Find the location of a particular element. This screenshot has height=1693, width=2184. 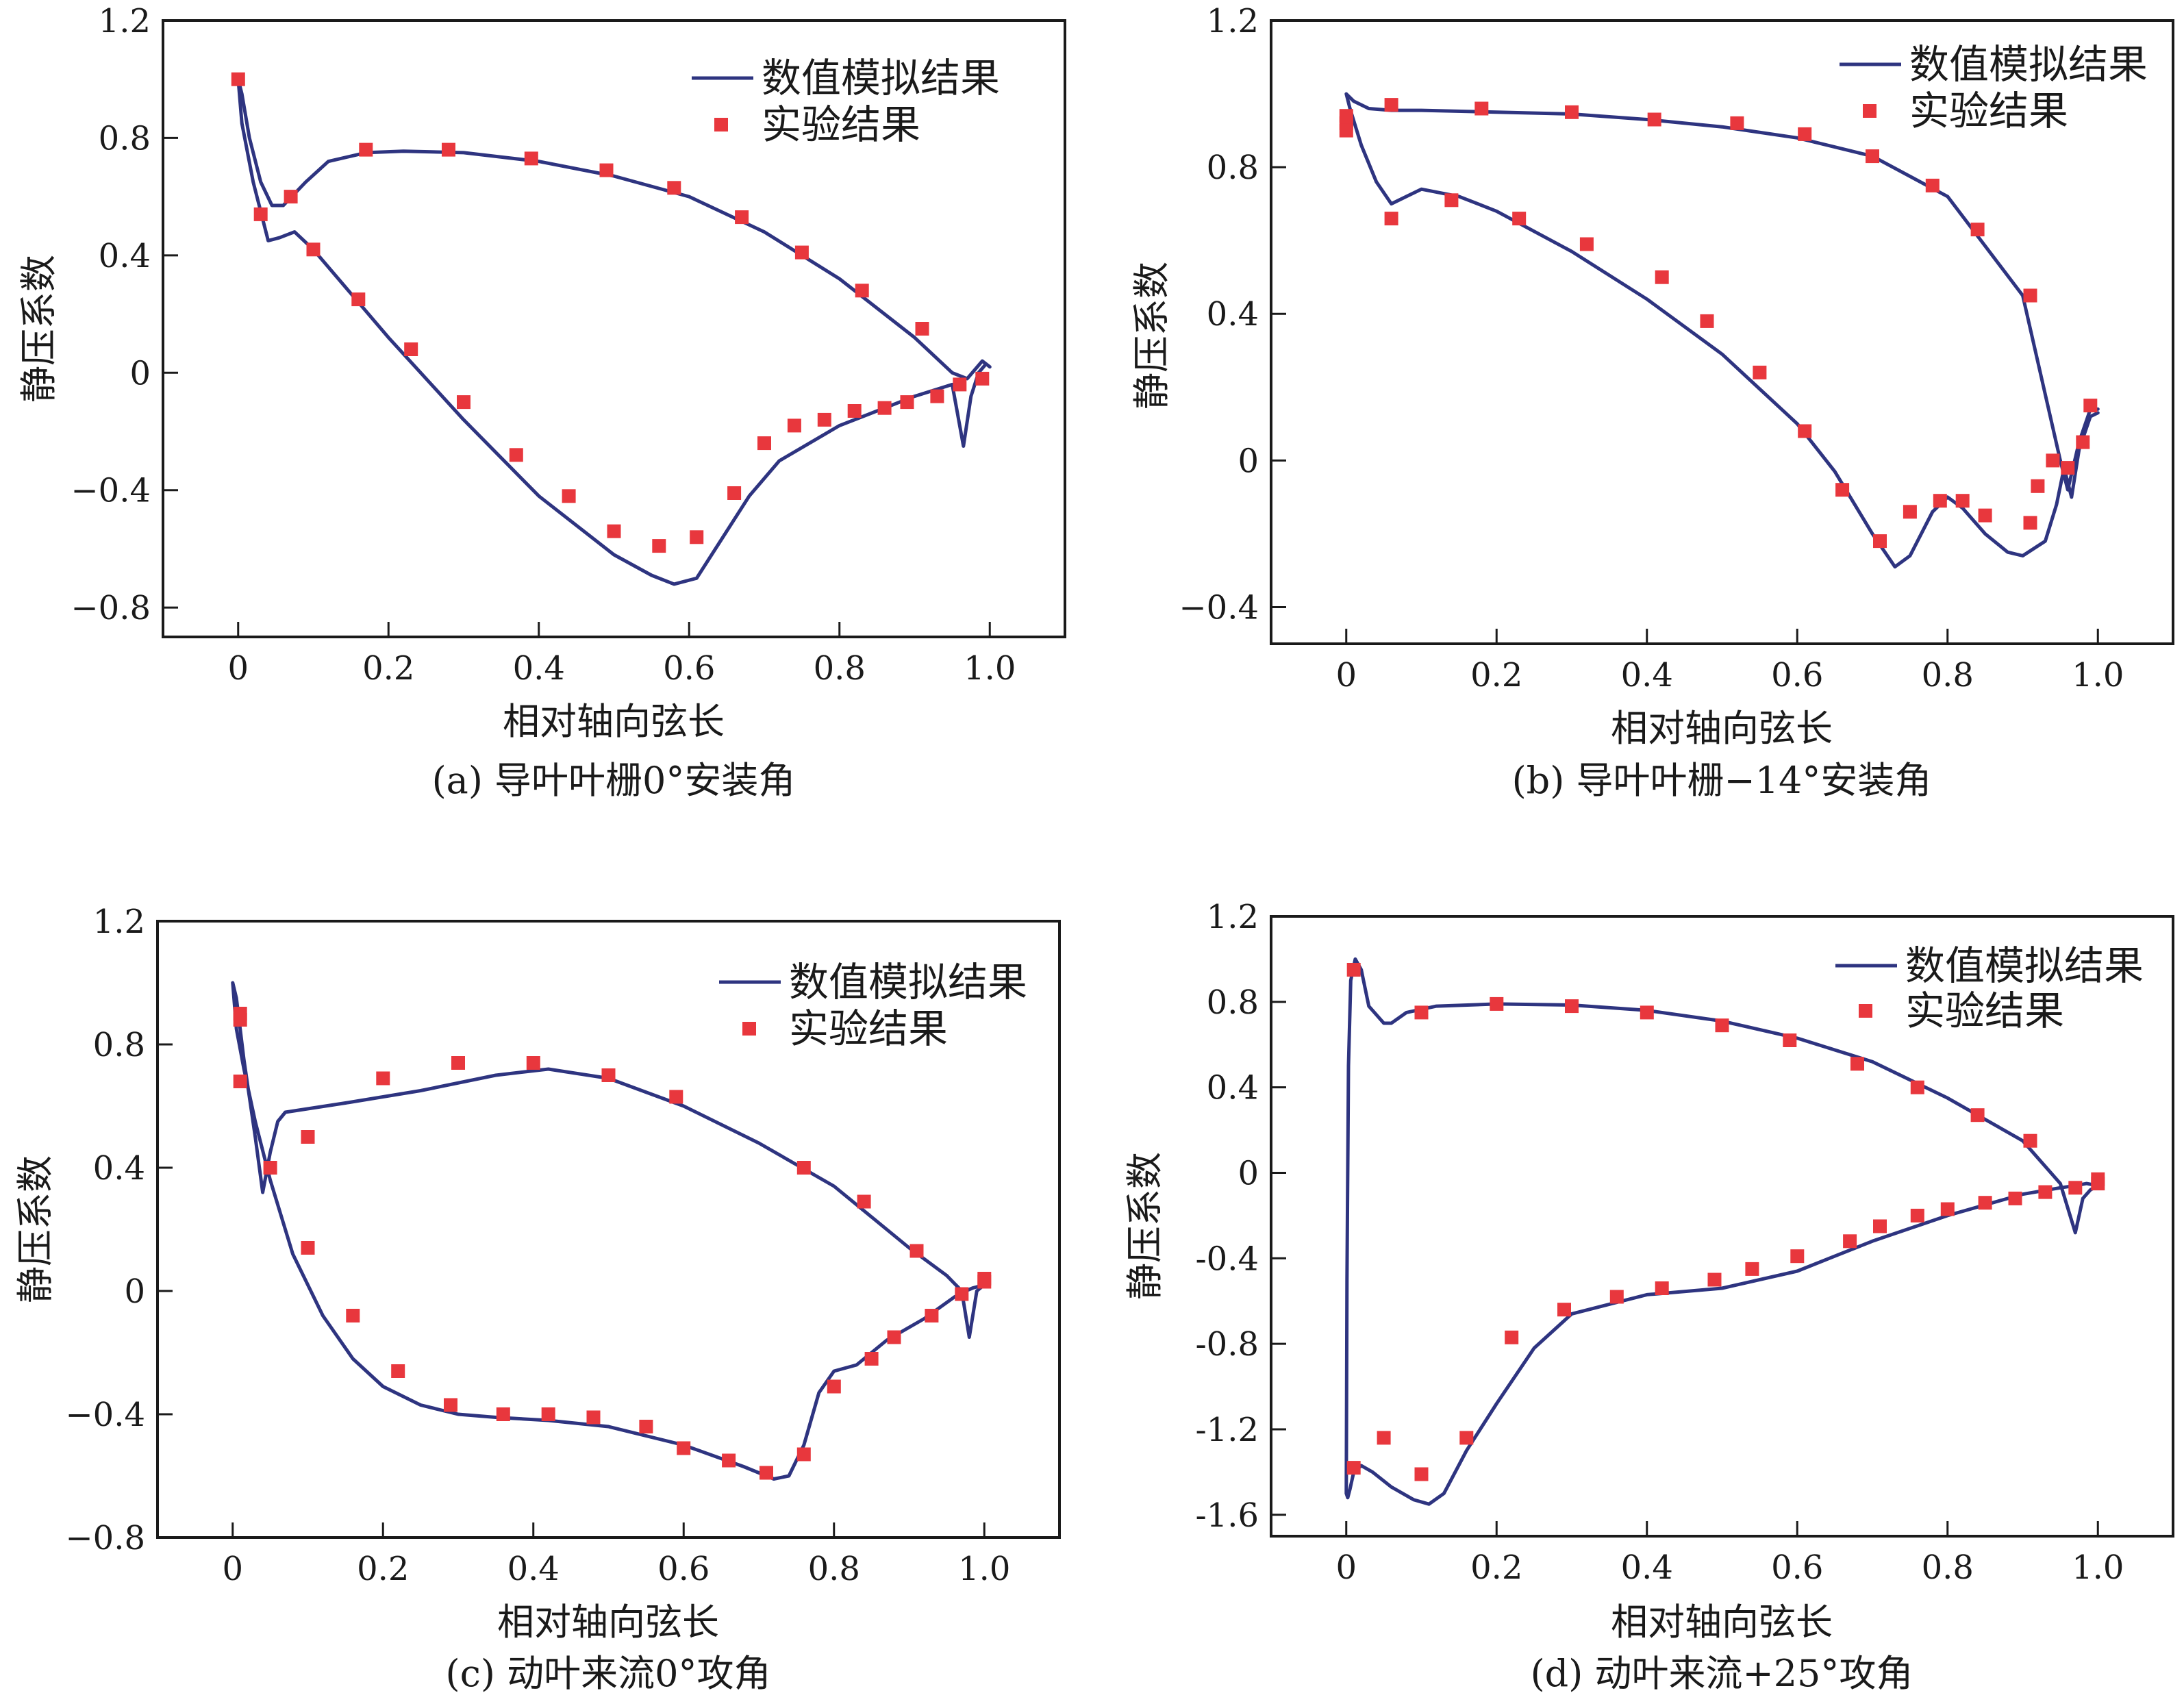

y-tick-label: -1.6 is located at coordinates (1227, 1516).